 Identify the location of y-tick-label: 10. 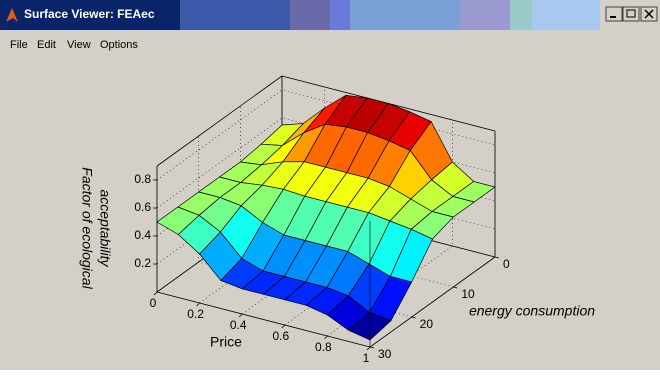
(468, 294).